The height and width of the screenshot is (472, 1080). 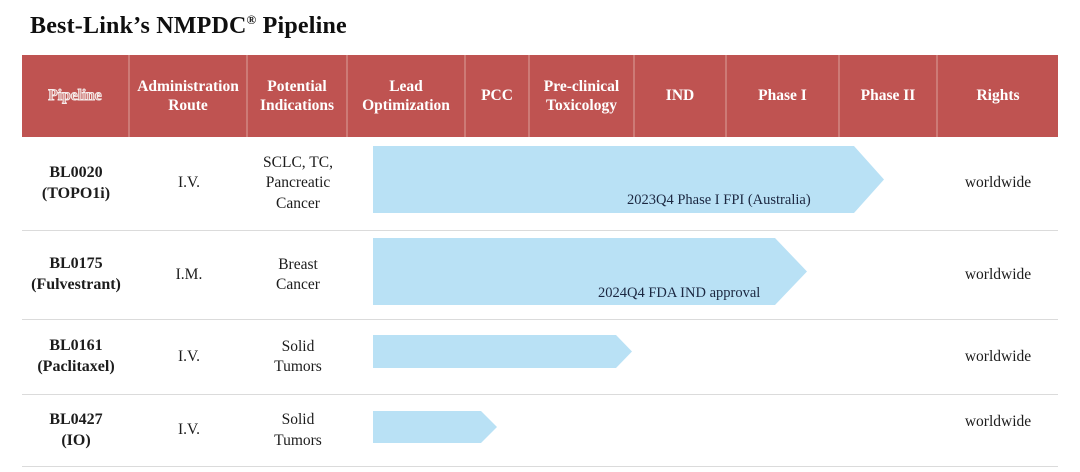 What do you see at coordinates (189, 96) in the screenshot?
I see `column-header-administration-route: Administration Route` at bounding box center [189, 96].